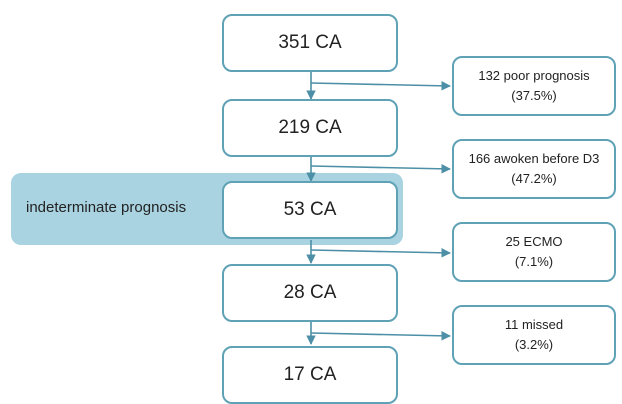  Describe the element at coordinates (106, 207) in the screenshot. I see `indeterminate-label: indeterminate prognosis` at that location.